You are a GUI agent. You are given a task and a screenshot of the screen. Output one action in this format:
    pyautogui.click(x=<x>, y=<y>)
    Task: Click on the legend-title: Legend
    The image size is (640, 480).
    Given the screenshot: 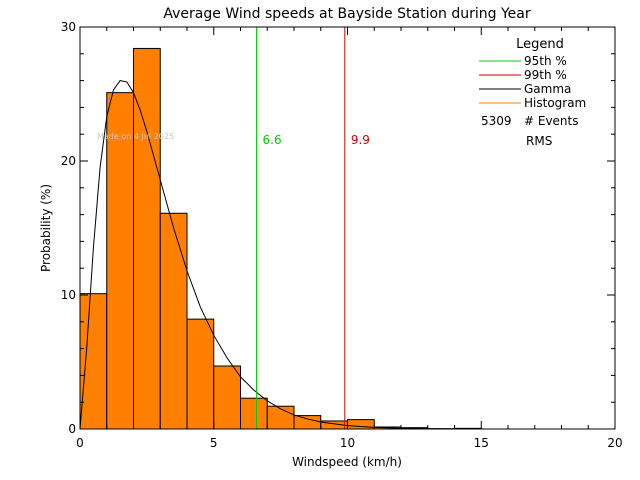 What is the action you would take?
    pyautogui.click(x=540, y=44)
    